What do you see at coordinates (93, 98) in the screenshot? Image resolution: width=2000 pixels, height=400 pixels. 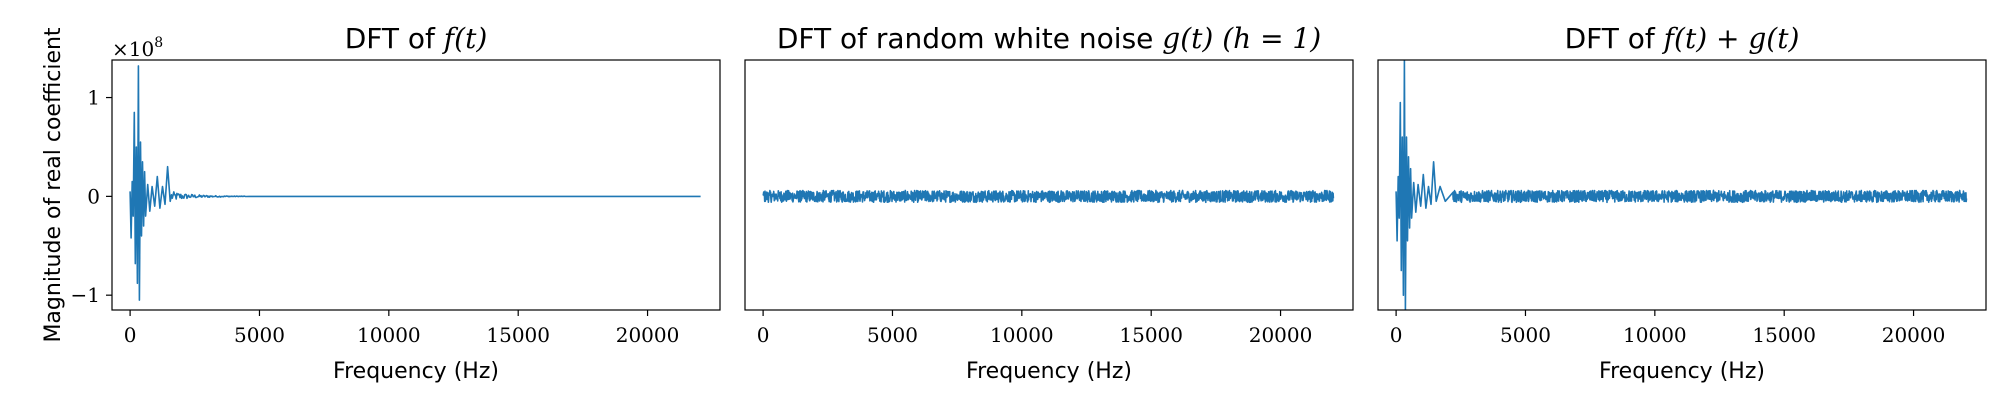 I see `y-tick-label: 1` at bounding box center [93, 98].